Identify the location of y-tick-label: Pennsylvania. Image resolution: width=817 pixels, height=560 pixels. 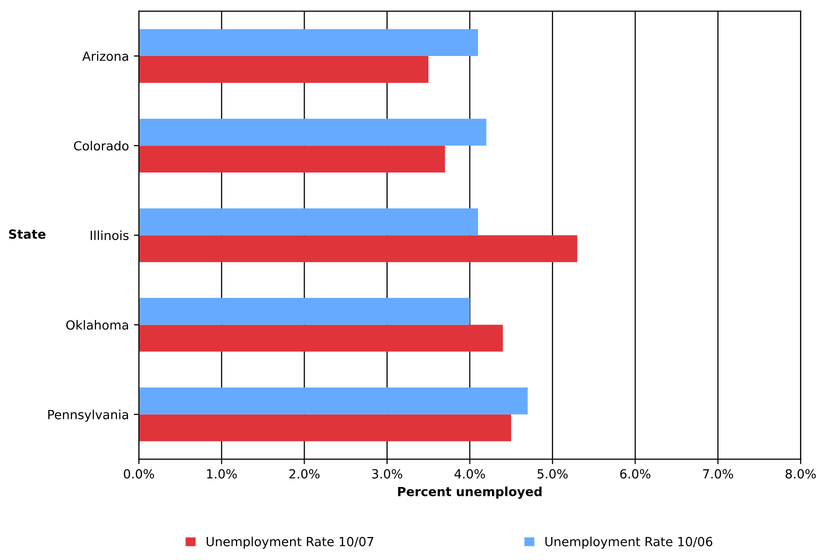
(88, 416).